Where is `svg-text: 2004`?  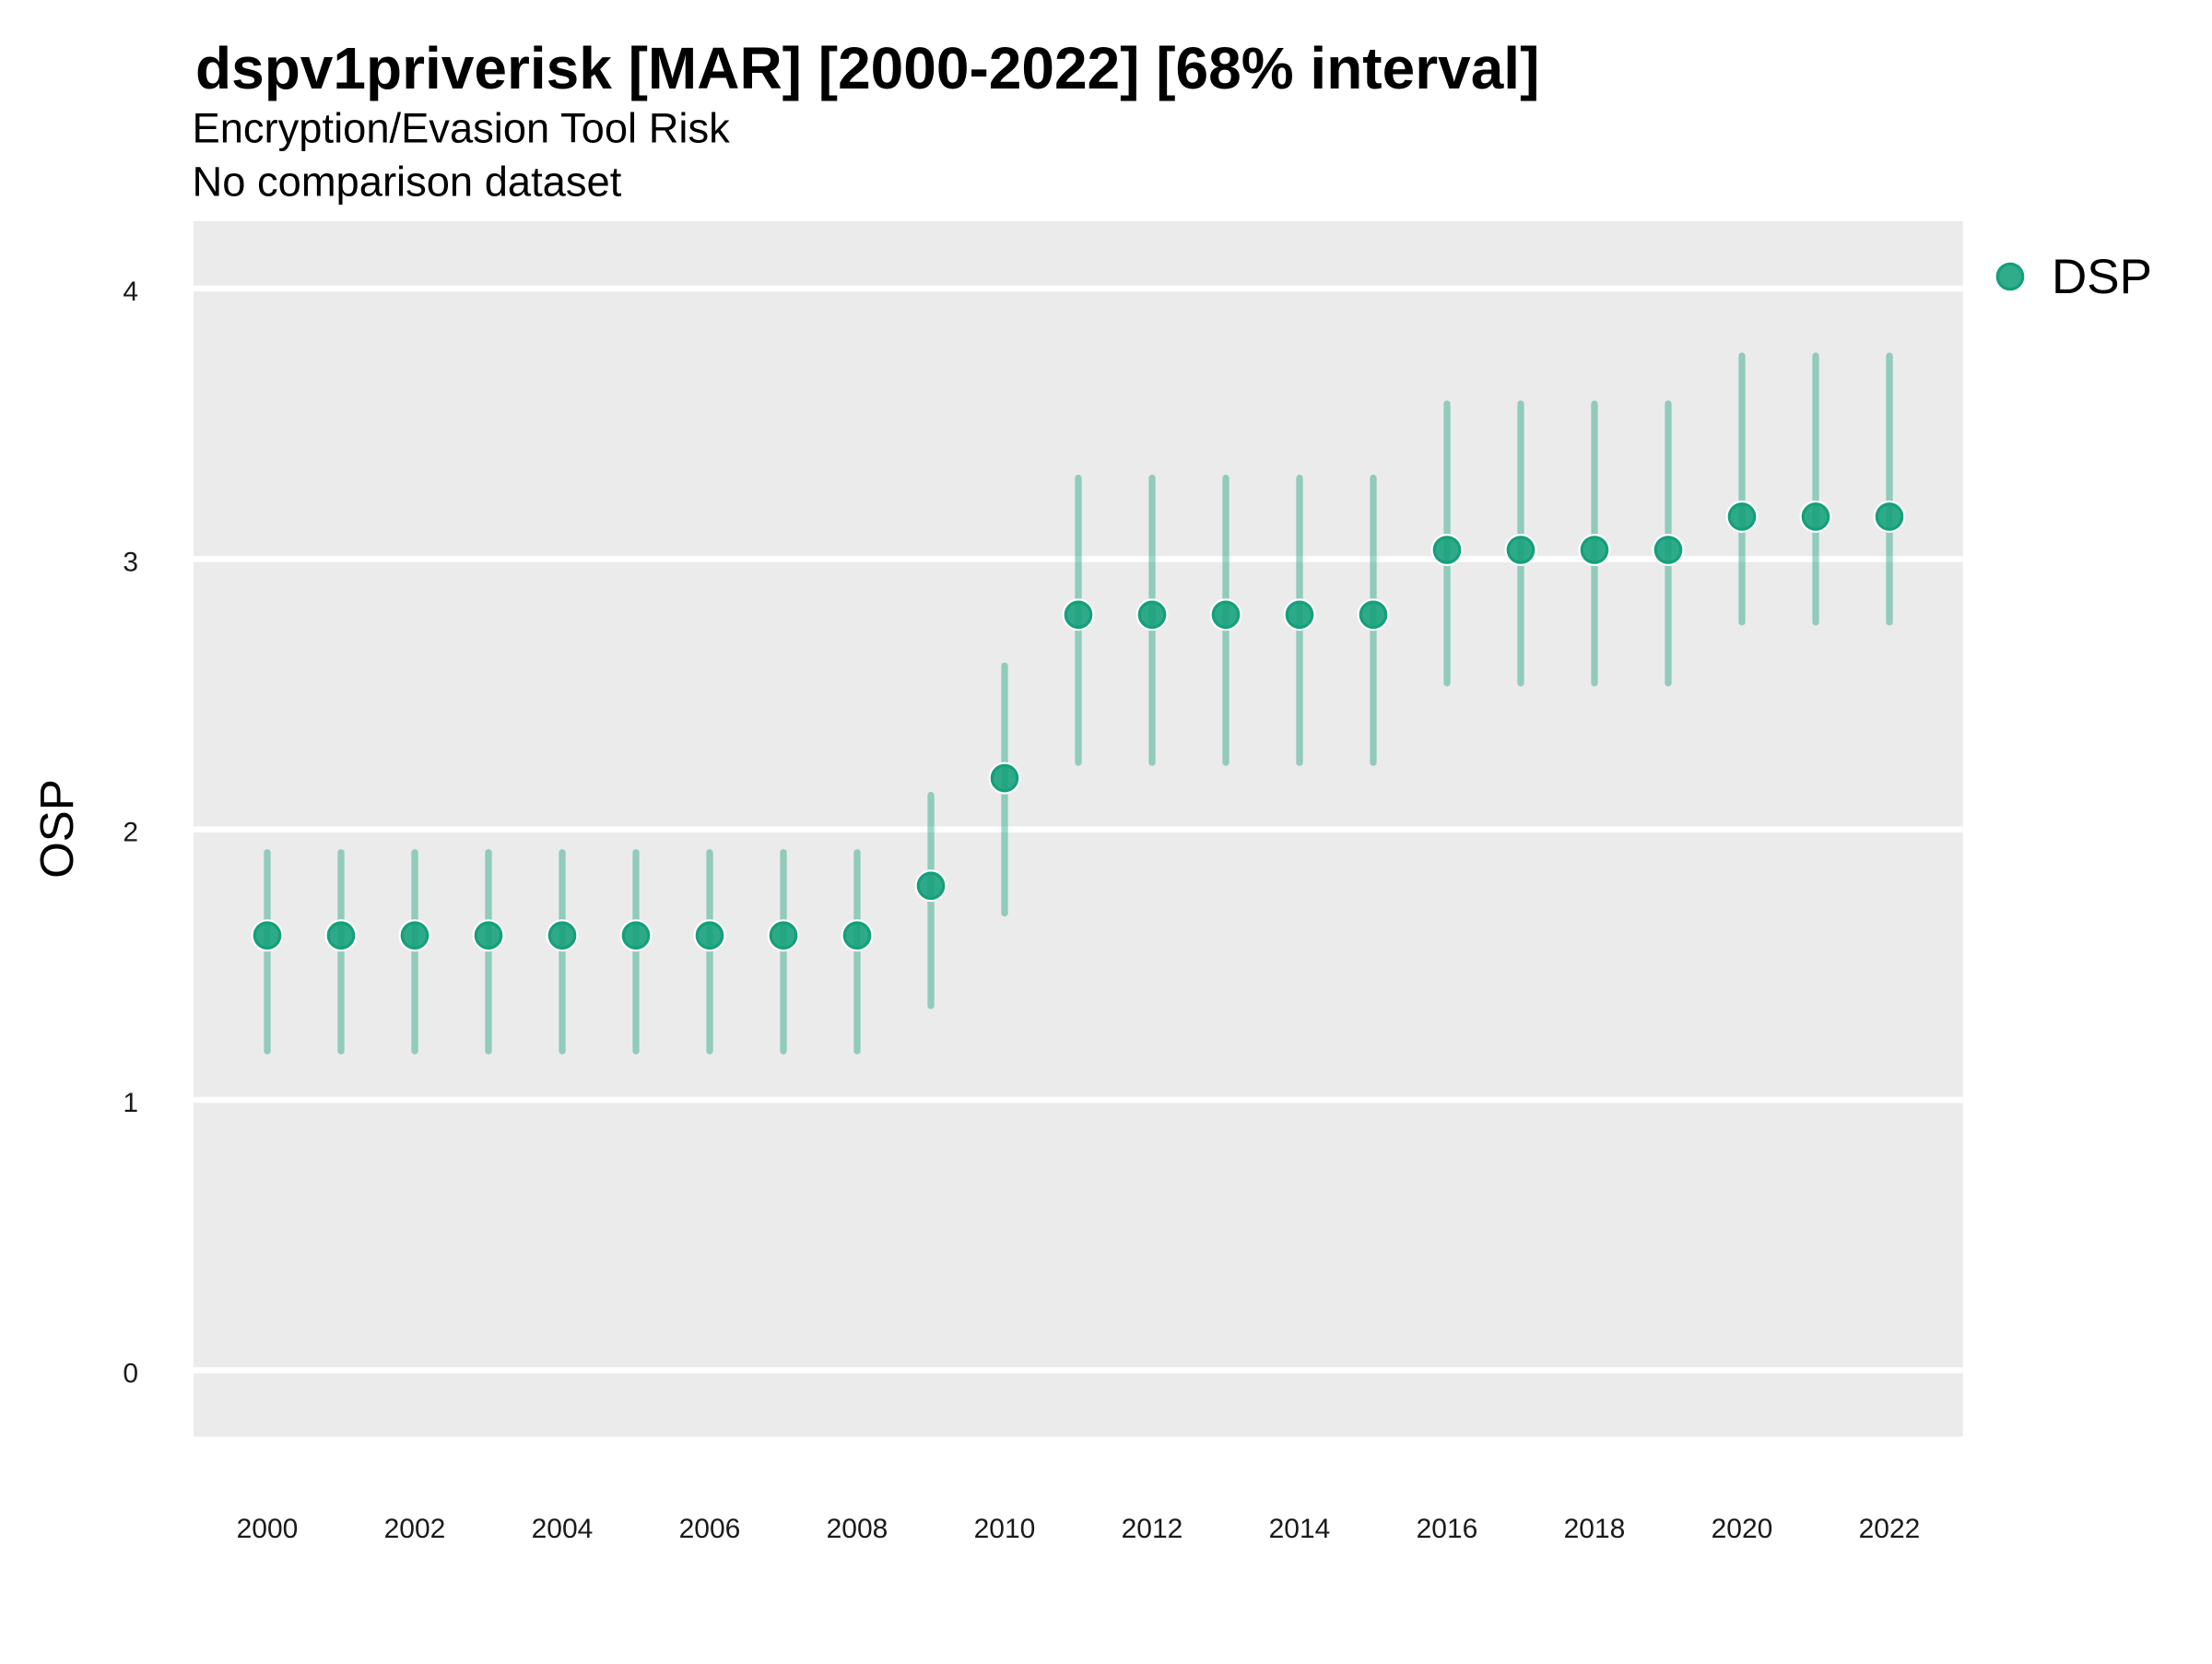
svg-text: 2004 is located at coordinates (563, 1529).